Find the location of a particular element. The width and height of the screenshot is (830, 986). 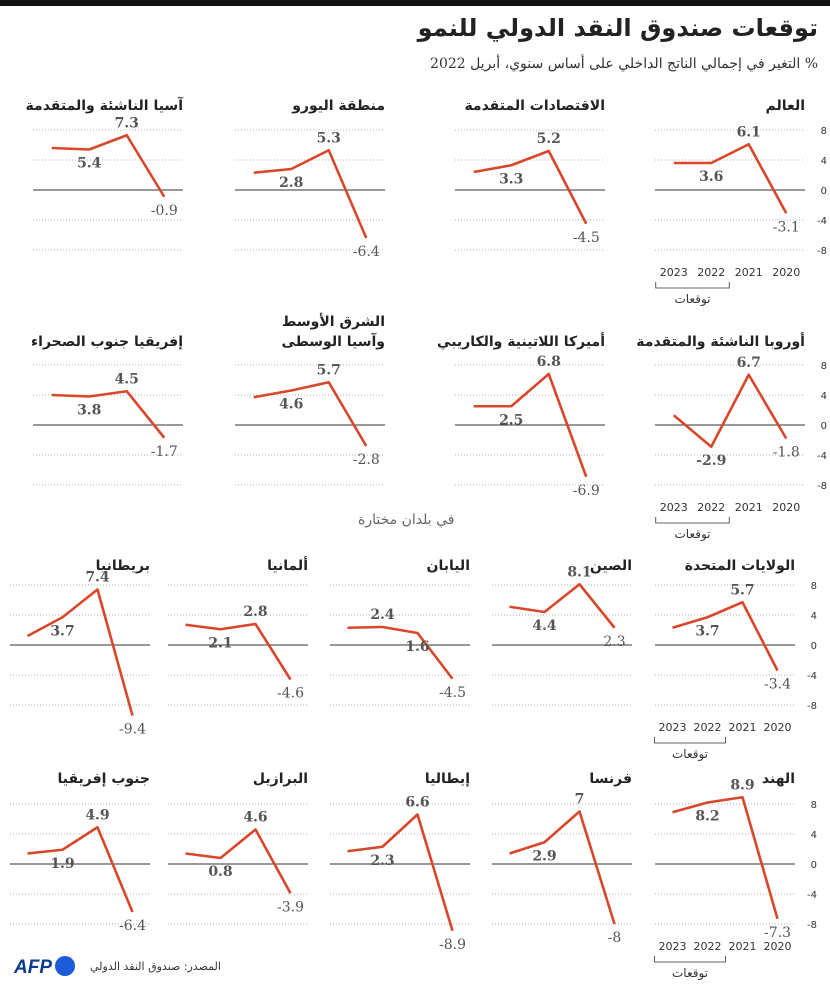

data-label: -2.8 is located at coordinates (366, 460).